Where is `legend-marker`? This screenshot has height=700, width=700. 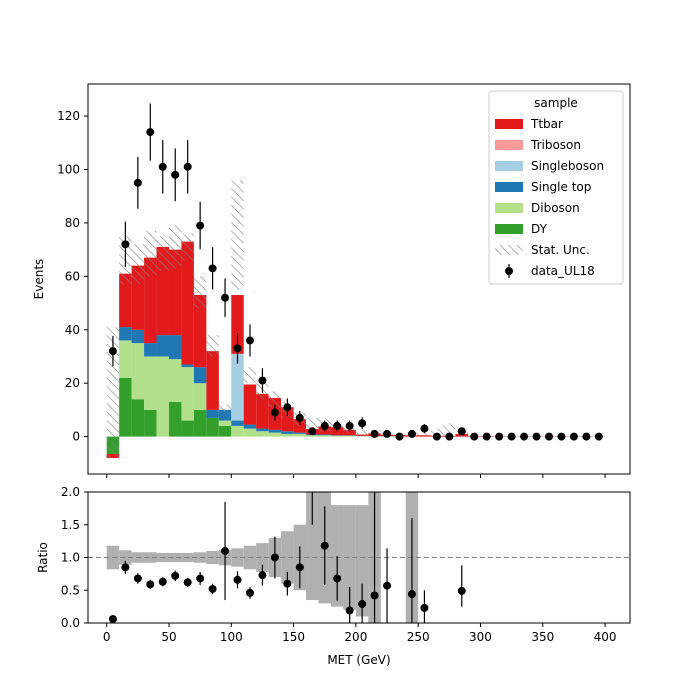
legend-marker is located at coordinates (509, 271).